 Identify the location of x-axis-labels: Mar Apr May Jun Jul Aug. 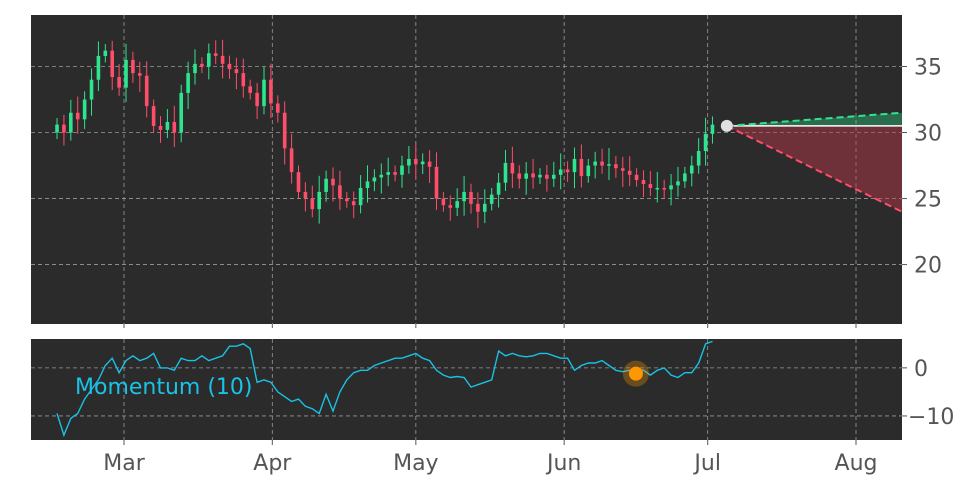
(490, 458).